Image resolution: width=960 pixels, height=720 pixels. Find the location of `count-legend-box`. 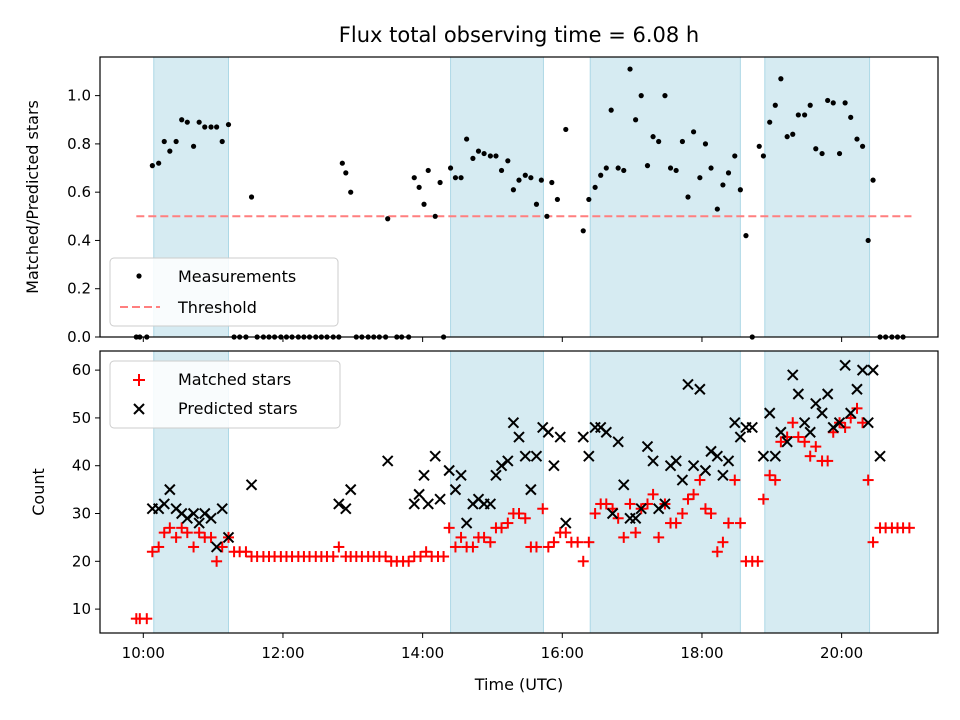

count-legend-box is located at coordinates (225, 394).